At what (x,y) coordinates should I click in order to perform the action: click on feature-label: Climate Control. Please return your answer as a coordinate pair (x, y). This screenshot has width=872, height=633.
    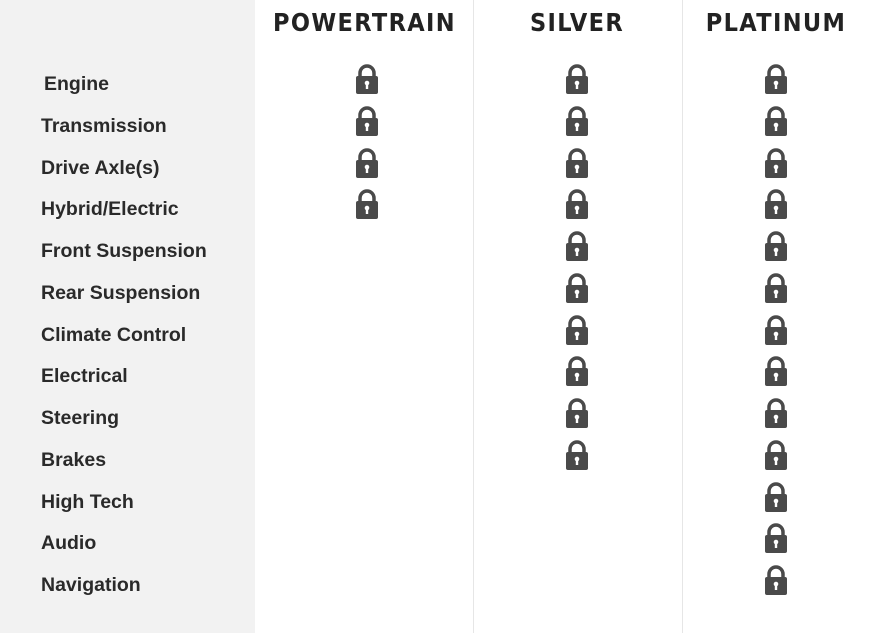
    Looking at the image, I should click on (114, 334).